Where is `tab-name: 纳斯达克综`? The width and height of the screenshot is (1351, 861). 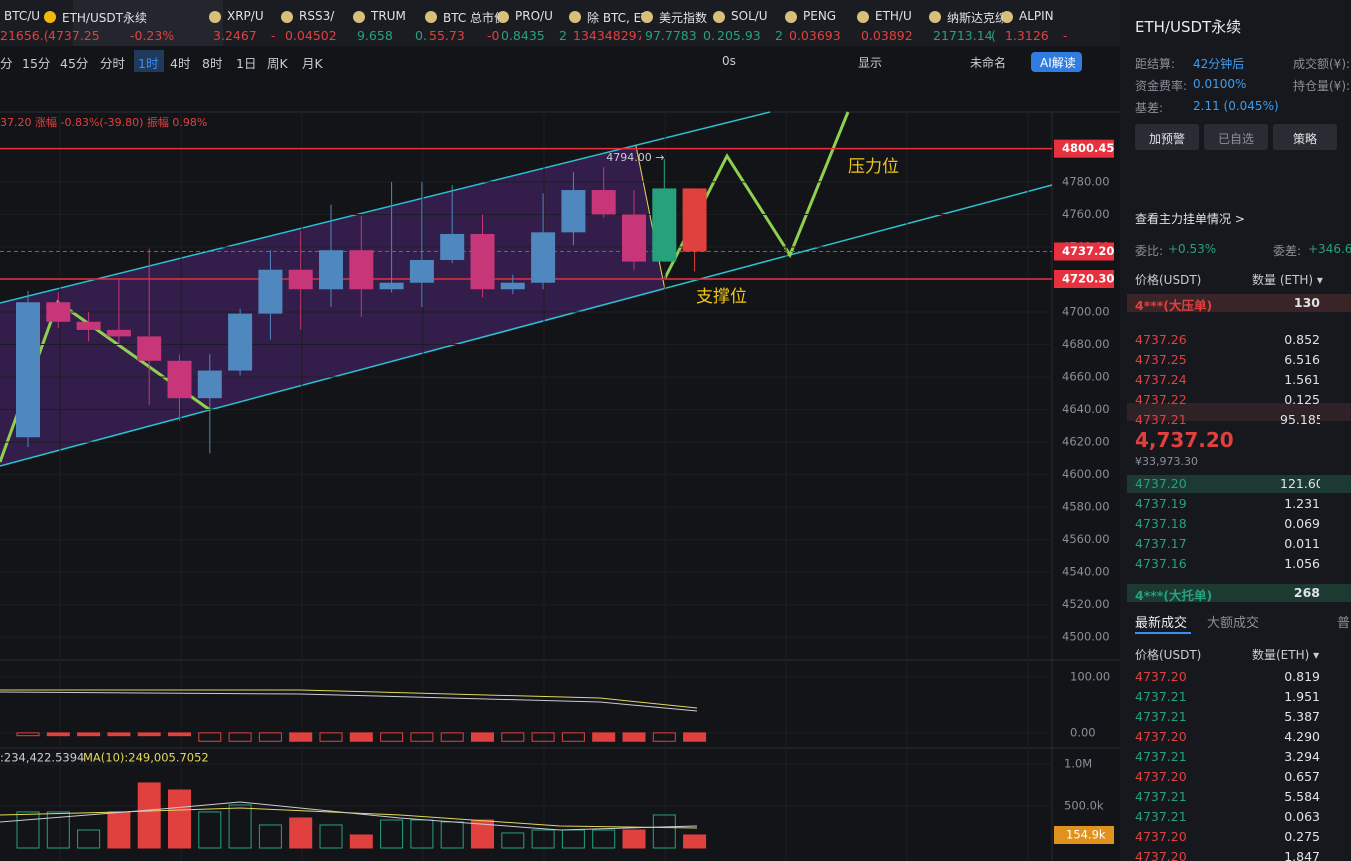
tab-name: 纳斯达克综 is located at coordinates (975, 18).